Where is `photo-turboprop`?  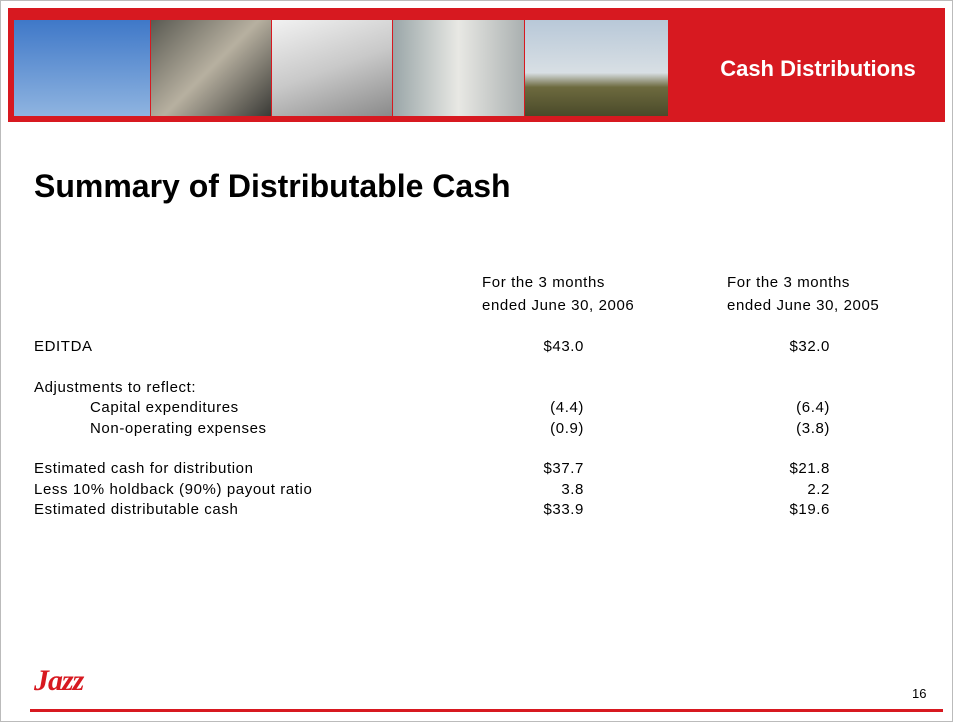 photo-turboprop is located at coordinates (596, 68).